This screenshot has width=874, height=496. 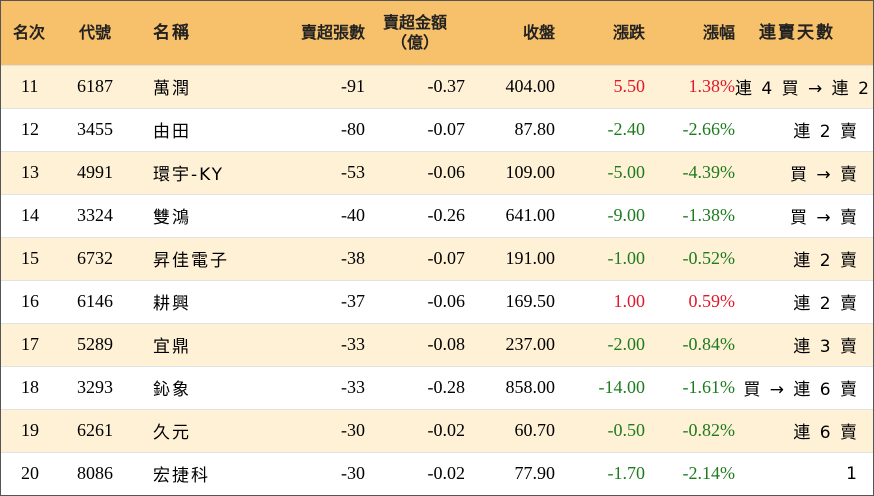 What do you see at coordinates (415, 387) in the screenshot?
I see `cell-net-amount: -0.28` at bounding box center [415, 387].